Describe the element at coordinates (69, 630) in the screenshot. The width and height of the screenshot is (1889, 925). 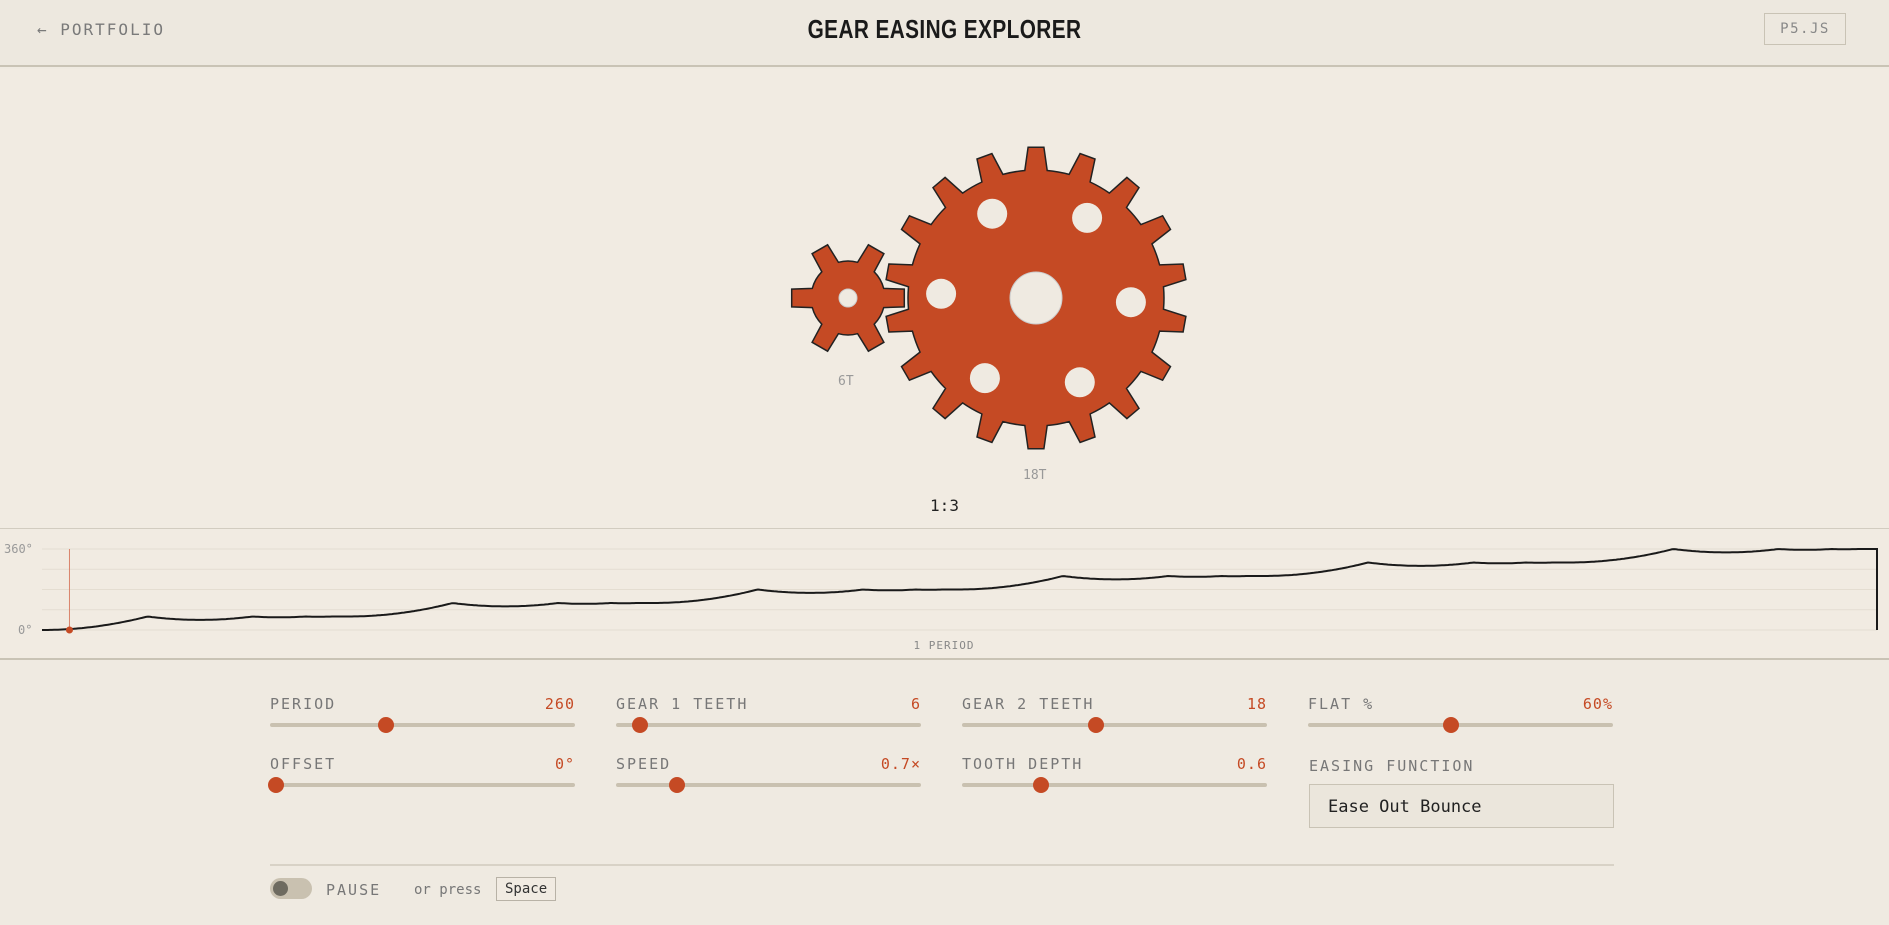
I see `playhead-dot` at that location.